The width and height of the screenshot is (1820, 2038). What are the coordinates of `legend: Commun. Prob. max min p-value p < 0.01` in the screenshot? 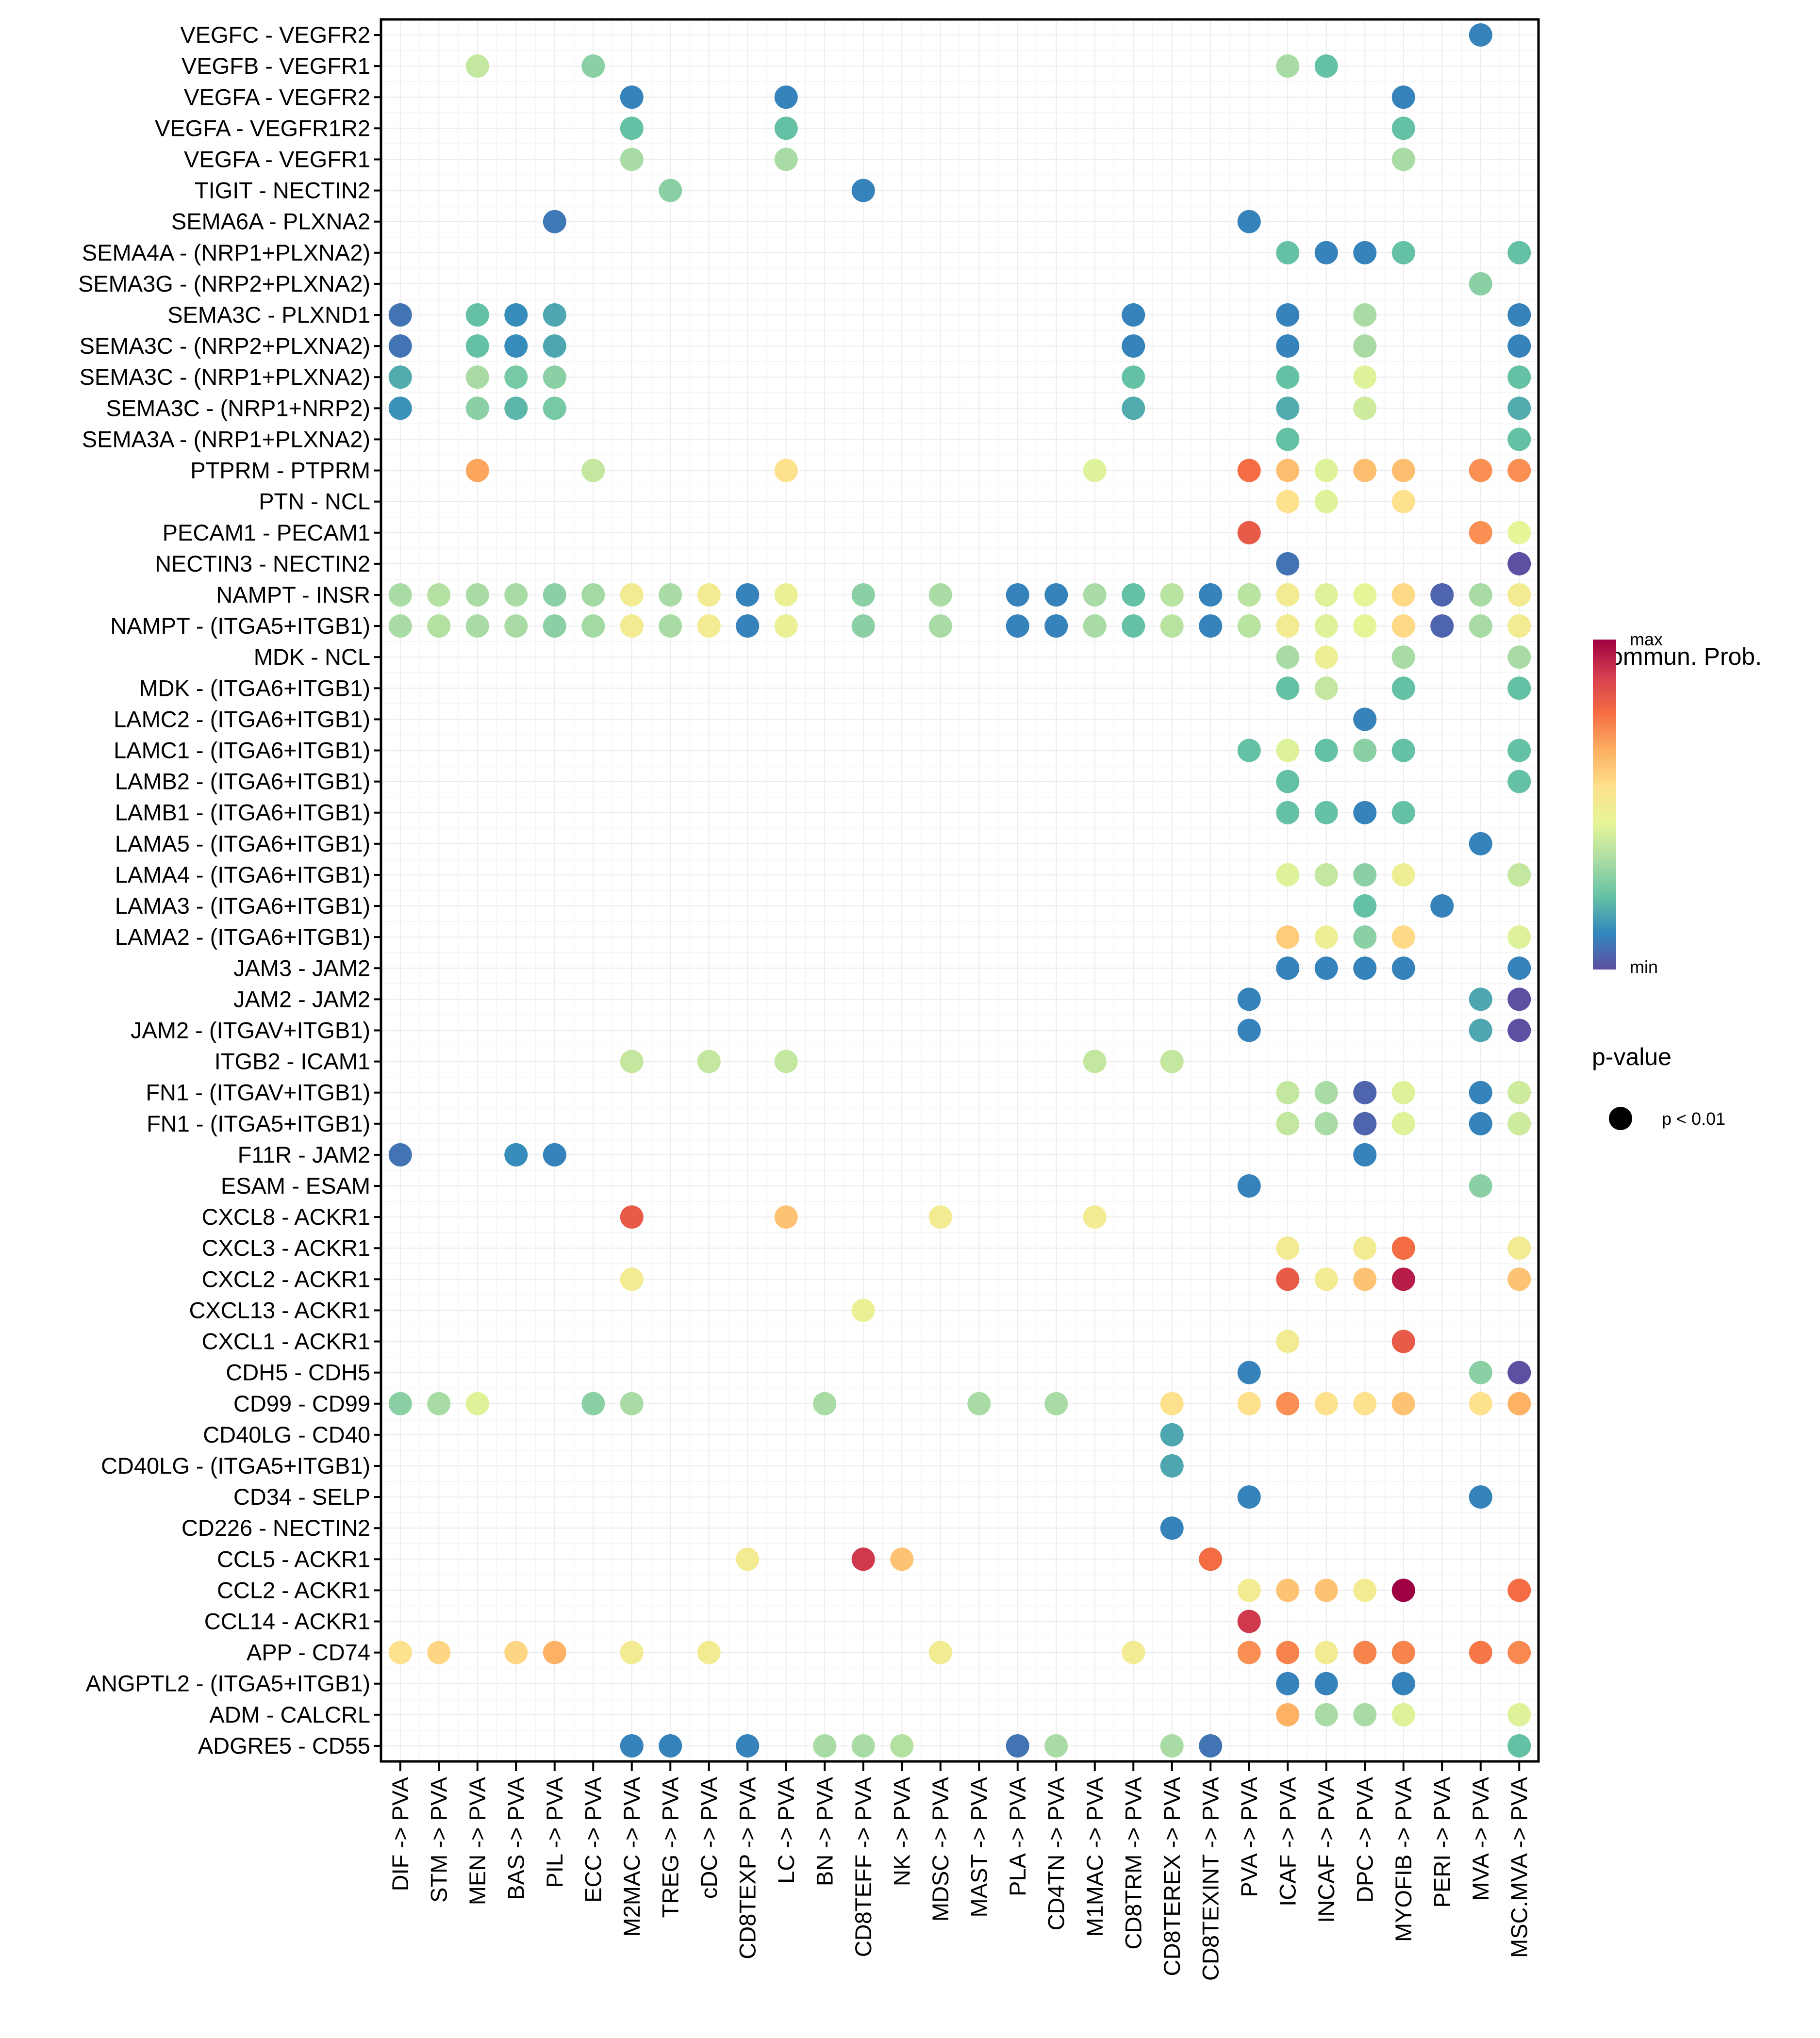 It's located at (1677, 879).